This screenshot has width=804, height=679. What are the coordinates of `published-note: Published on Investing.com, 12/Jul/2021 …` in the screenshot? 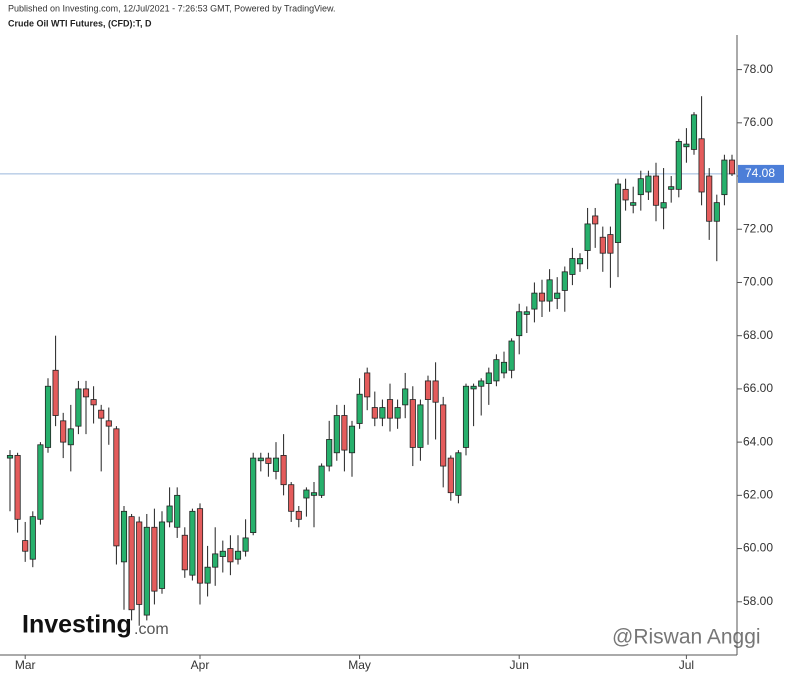 It's located at (172, 8).